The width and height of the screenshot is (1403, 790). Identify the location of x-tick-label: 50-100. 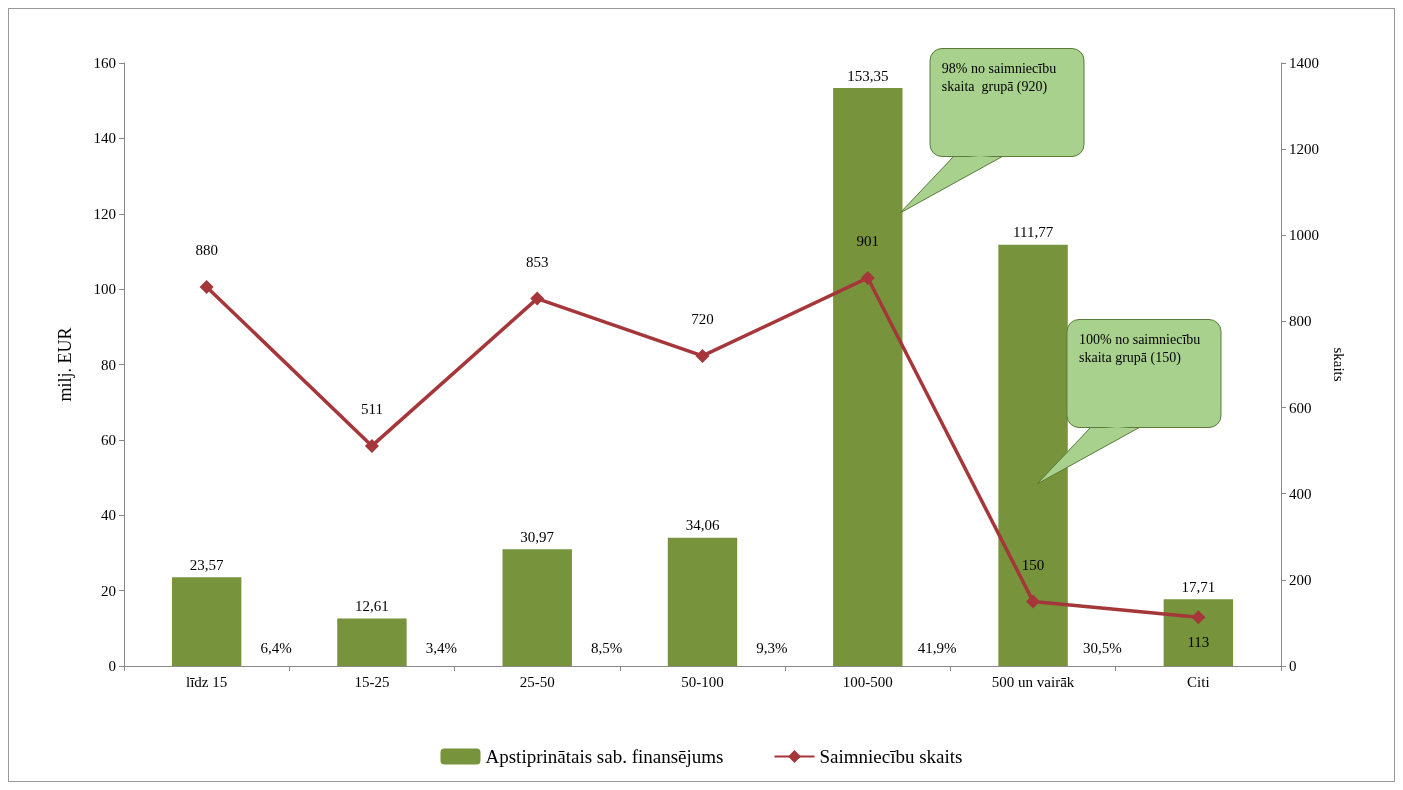
(702, 681).